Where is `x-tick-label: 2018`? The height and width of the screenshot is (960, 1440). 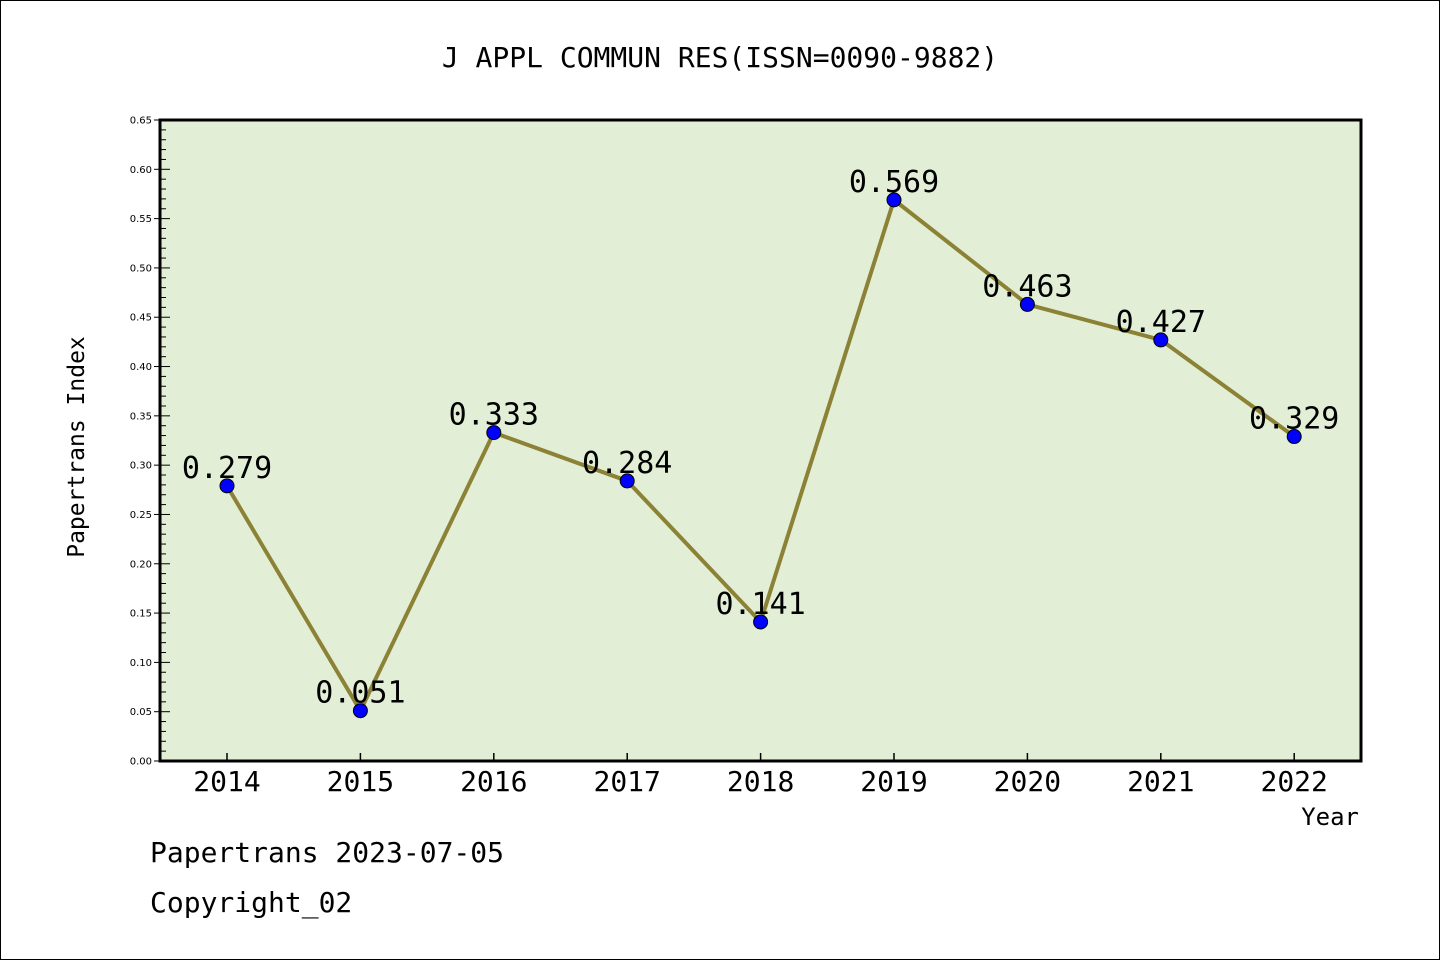
x-tick-label: 2018 is located at coordinates (760, 781).